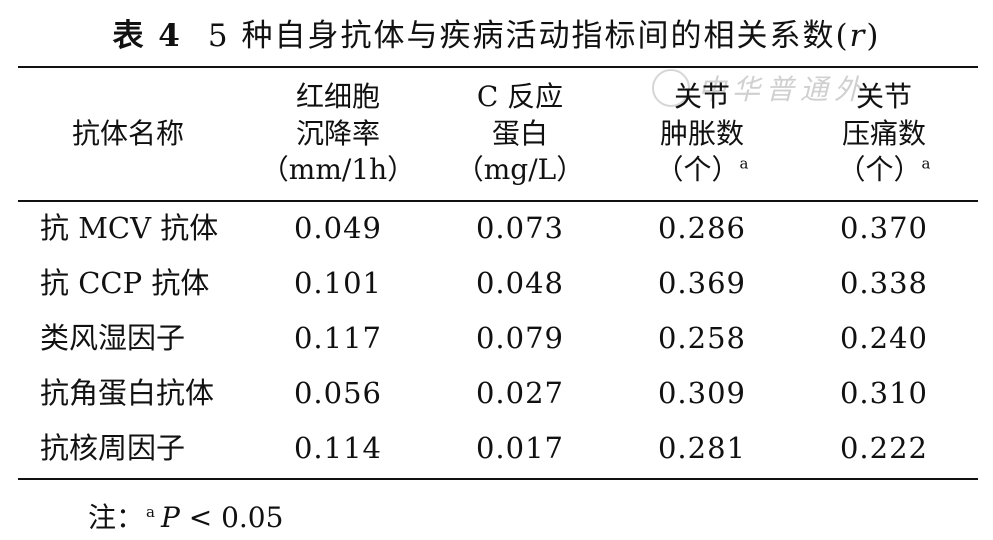 The height and width of the screenshot is (540, 993). What do you see at coordinates (338, 228) in the screenshot?
I see `cell-esr: 0.049` at bounding box center [338, 228].